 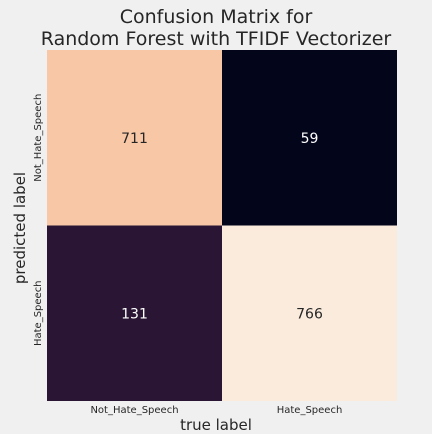 I want to click on x-tick-label: Hate_Speech, so click(x=310, y=410).